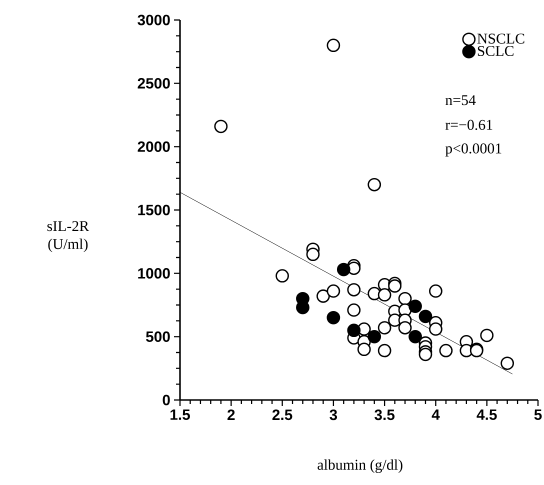 Image resolution: width=544 pixels, height=485 pixels. Describe the element at coordinates (496, 51) in the screenshot. I see `legend-label: SCLC` at that location.